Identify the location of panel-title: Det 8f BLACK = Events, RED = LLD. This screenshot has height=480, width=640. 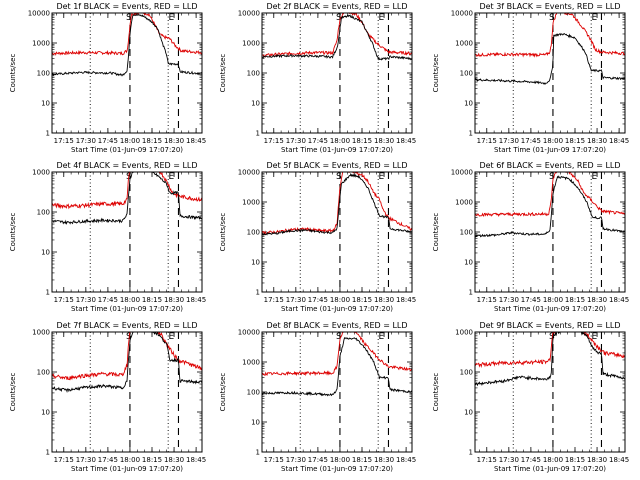
(336, 325).